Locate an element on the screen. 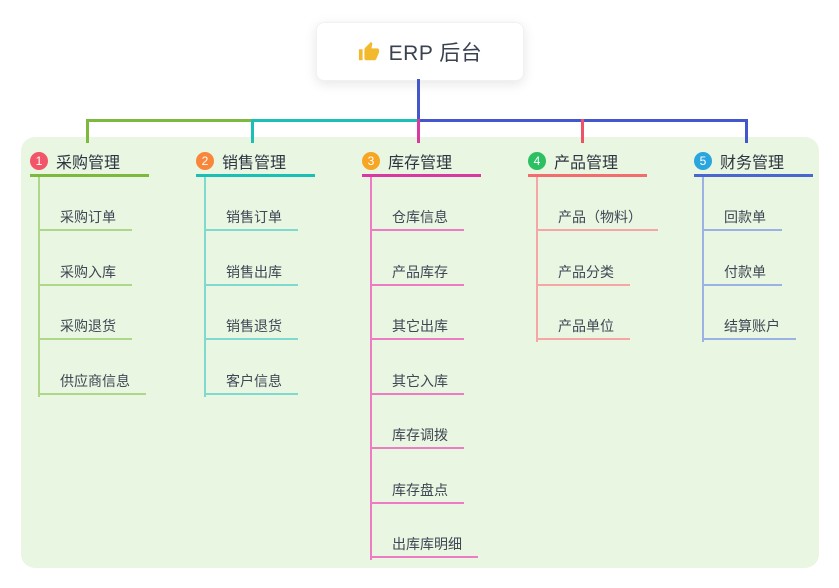 The image size is (839, 588). branch-number-badge: 2 is located at coordinates (205, 161).